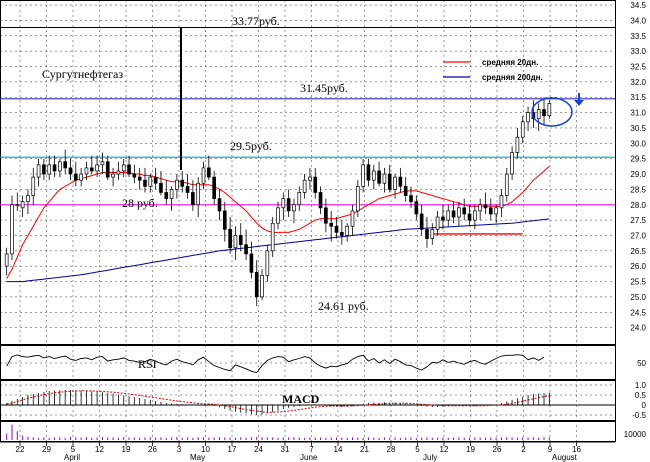  I want to click on price-tick-label: 24.5, so click(638, 312).